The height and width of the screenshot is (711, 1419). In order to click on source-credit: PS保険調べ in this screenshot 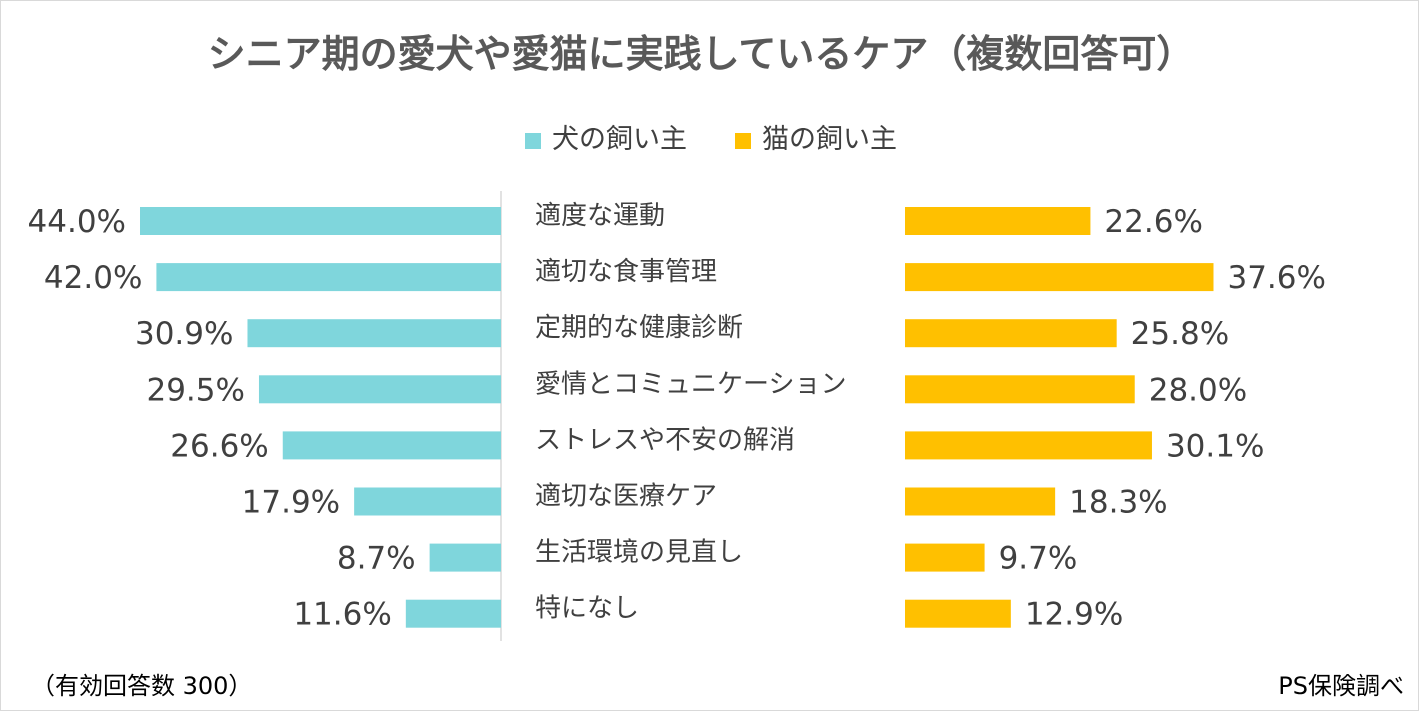, I will do `click(1341, 686)`.